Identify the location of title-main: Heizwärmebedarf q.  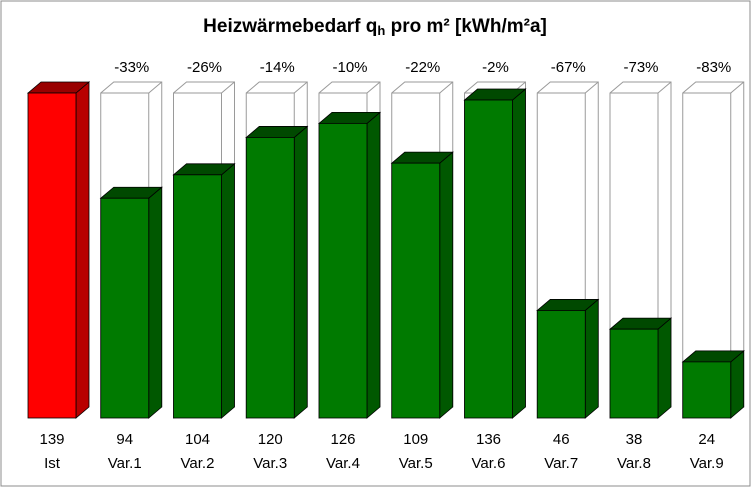
(290, 26).